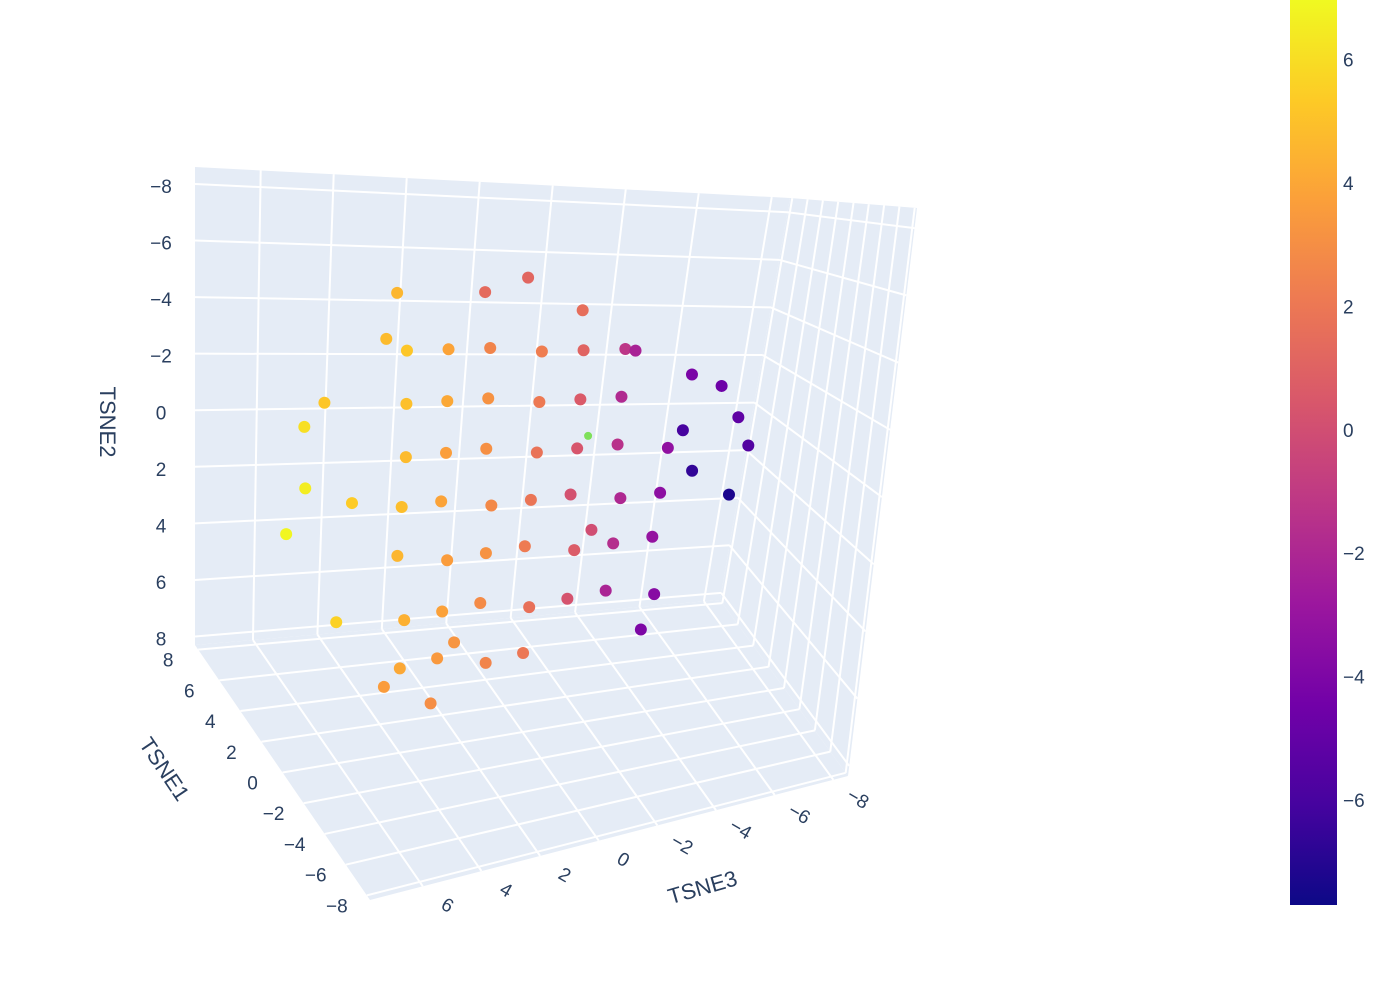  I want to click on floor, so click(521, 750).